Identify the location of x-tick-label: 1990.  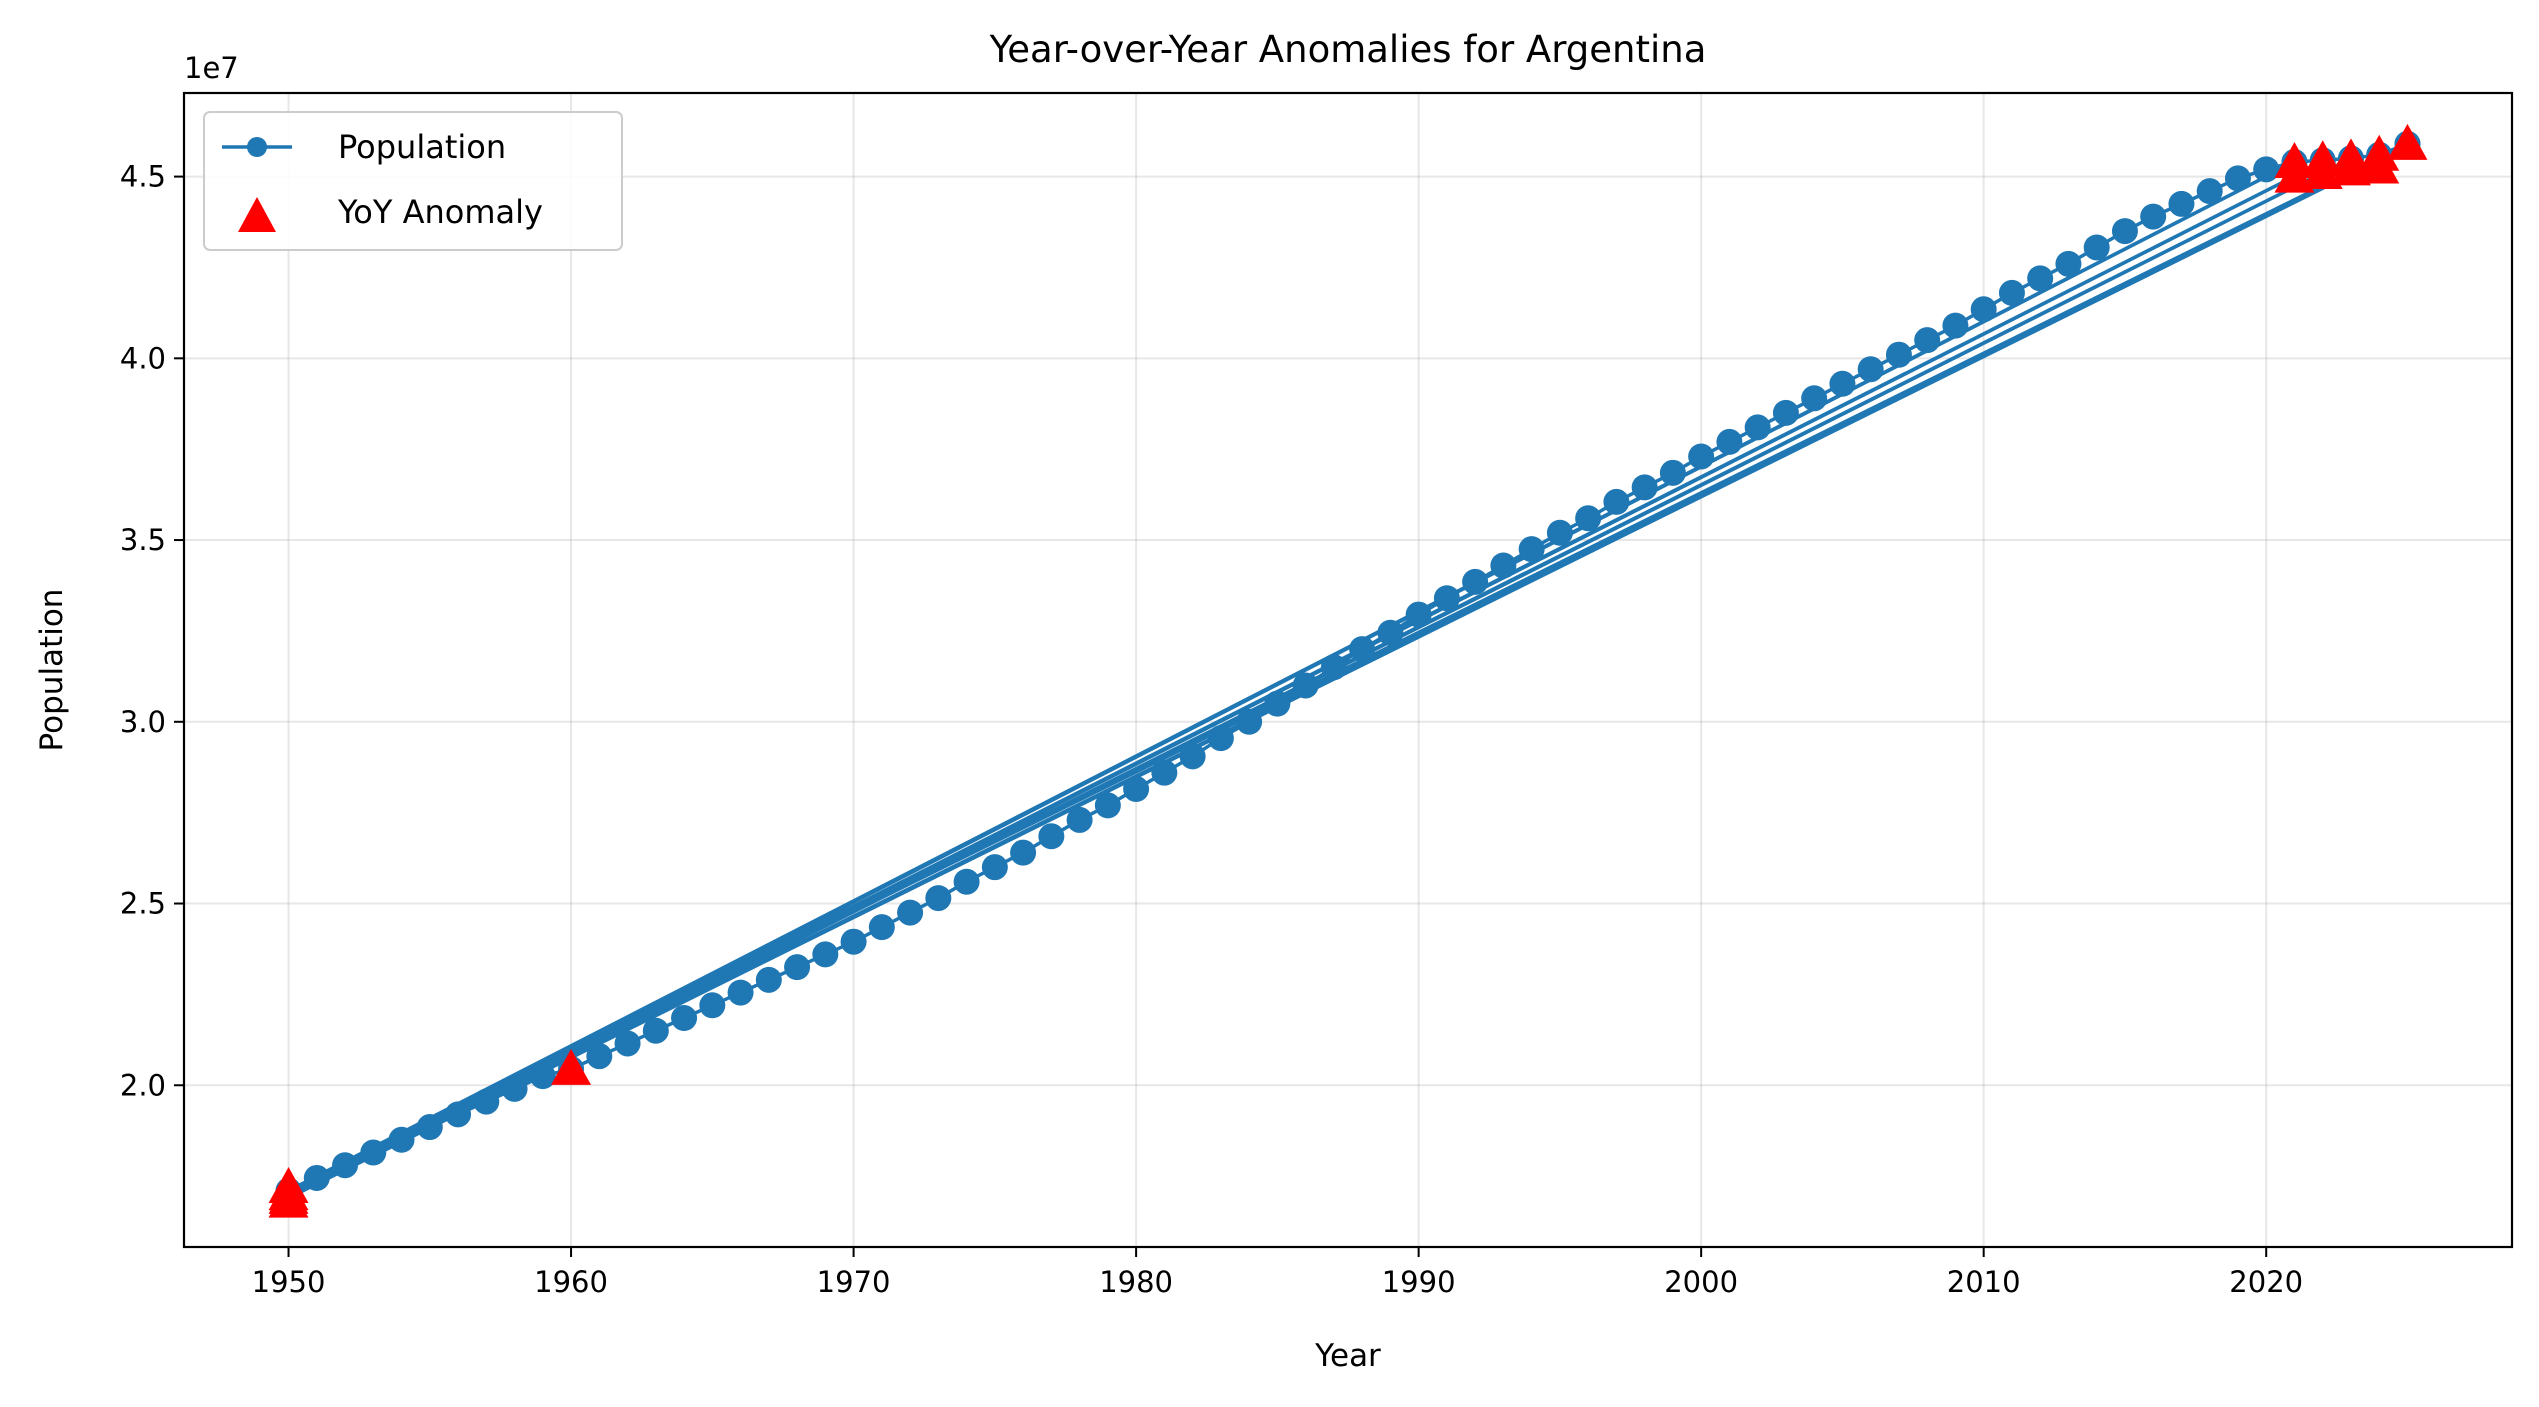
(1419, 1282).